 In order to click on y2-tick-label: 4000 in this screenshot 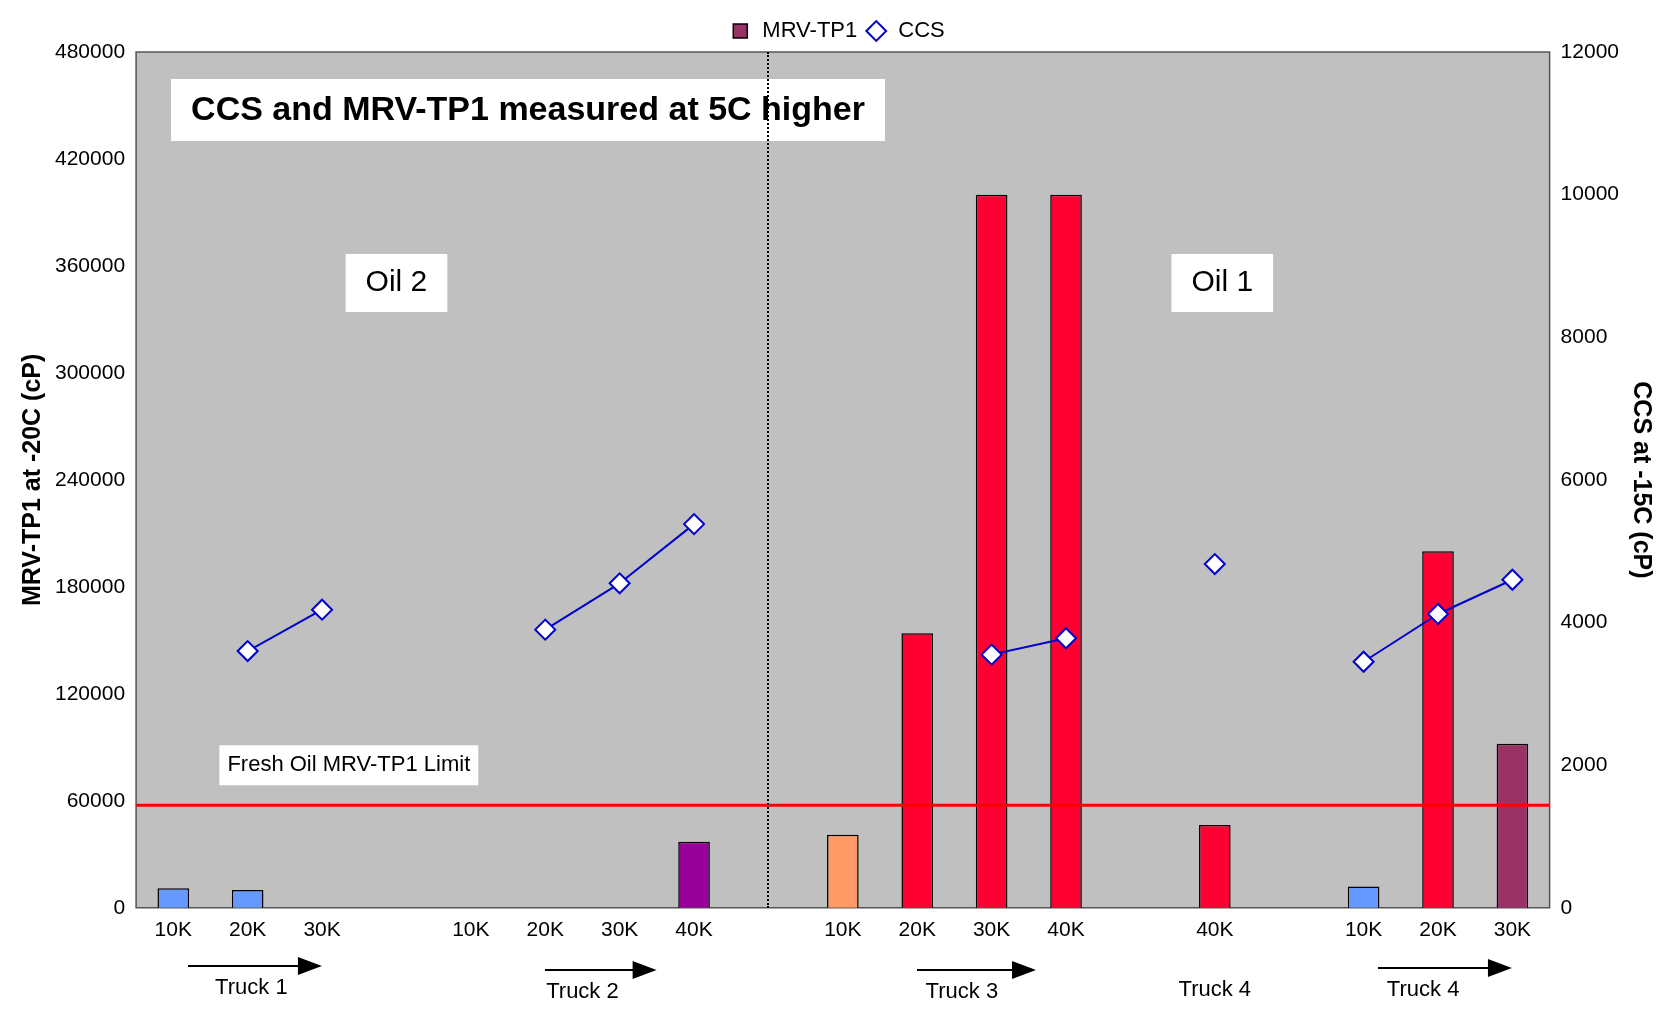, I will do `click(1584, 621)`.